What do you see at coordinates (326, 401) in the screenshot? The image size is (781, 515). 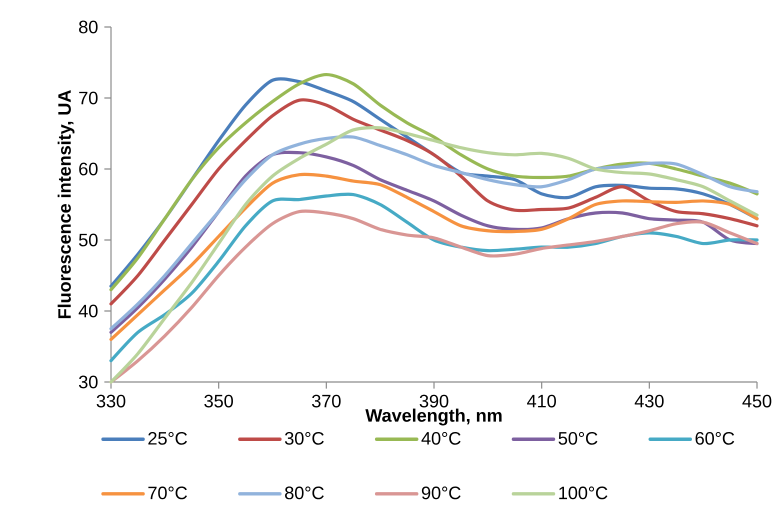 I see `x-tick-label: 370` at bounding box center [326, 401].